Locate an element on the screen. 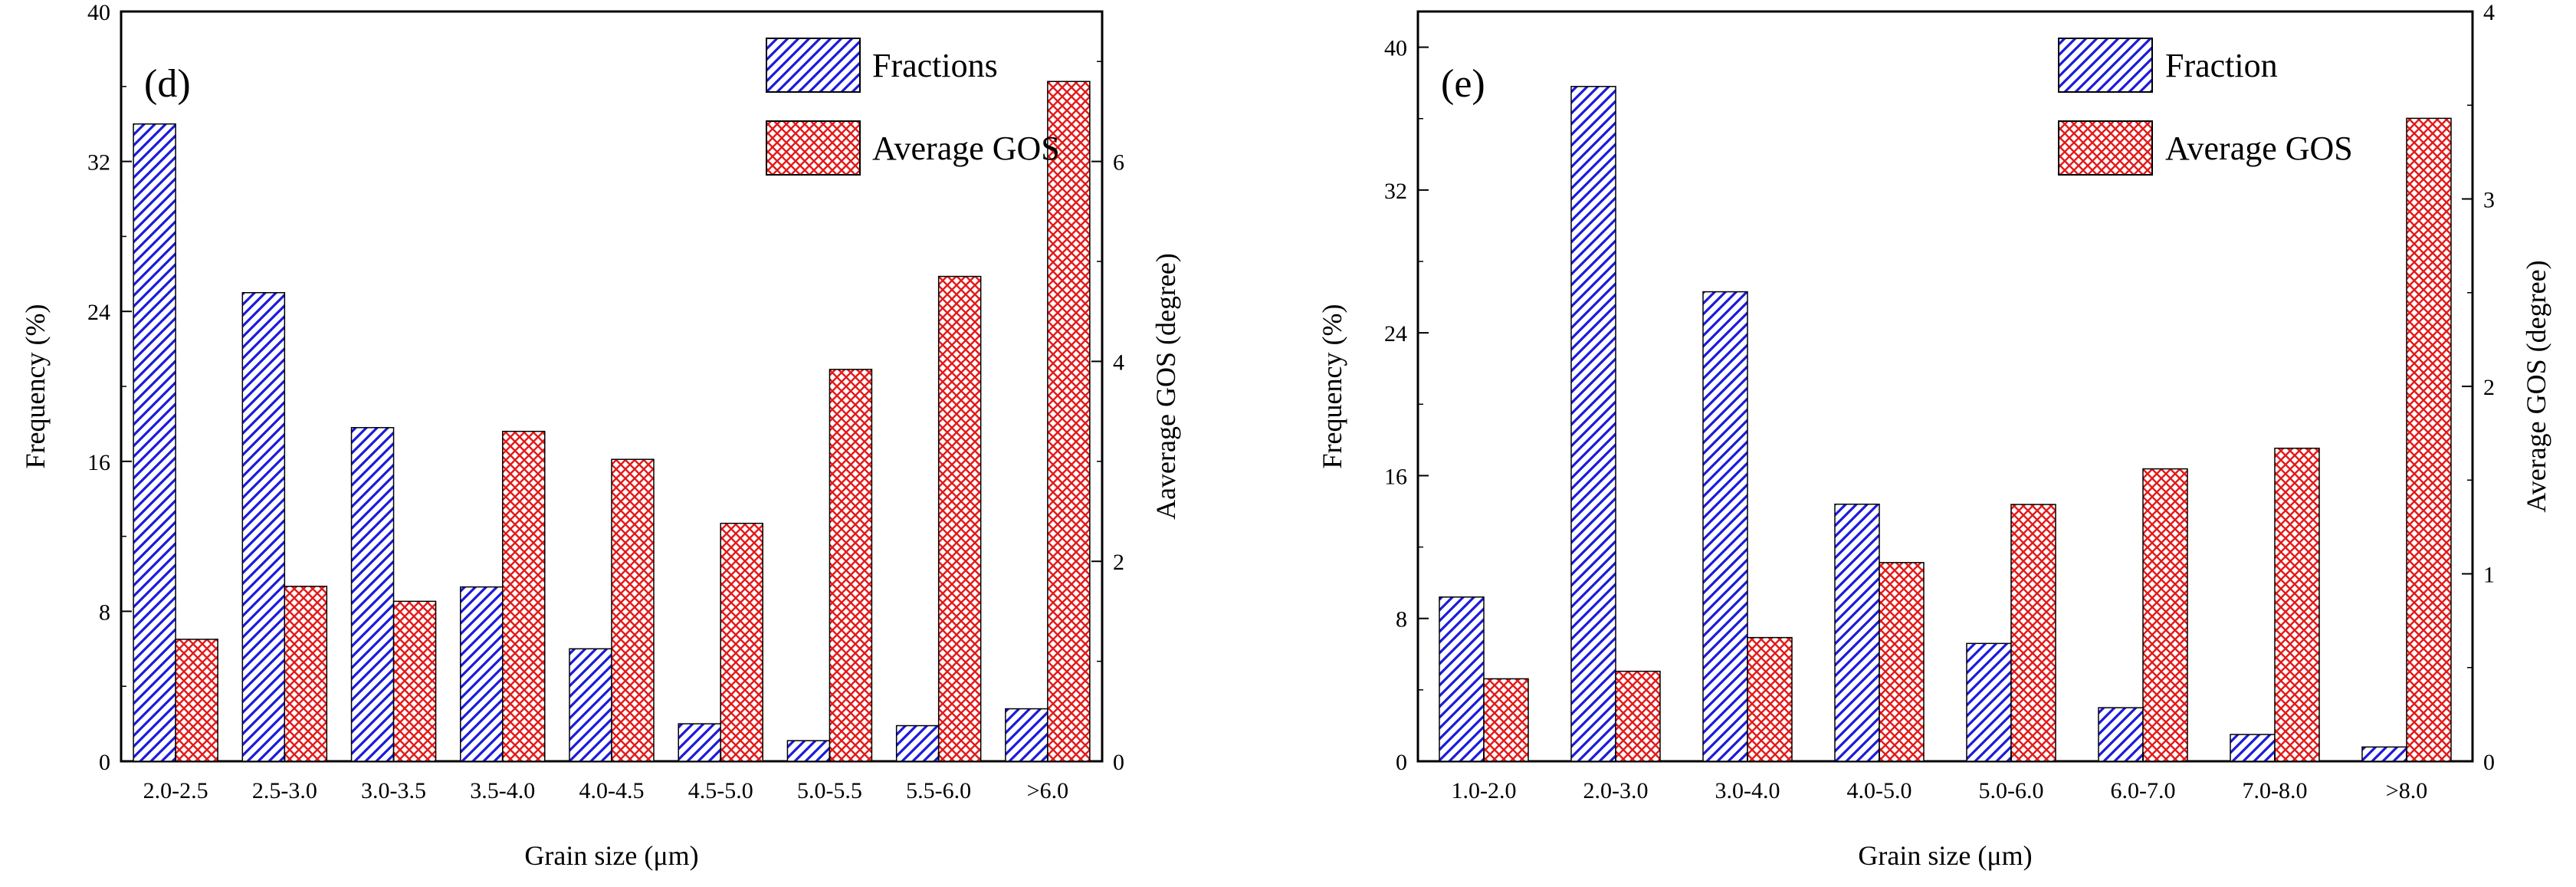 The image size is (2576, 887). x-tick-label: 3.5-4.0 is located at coordinates (502, 790).